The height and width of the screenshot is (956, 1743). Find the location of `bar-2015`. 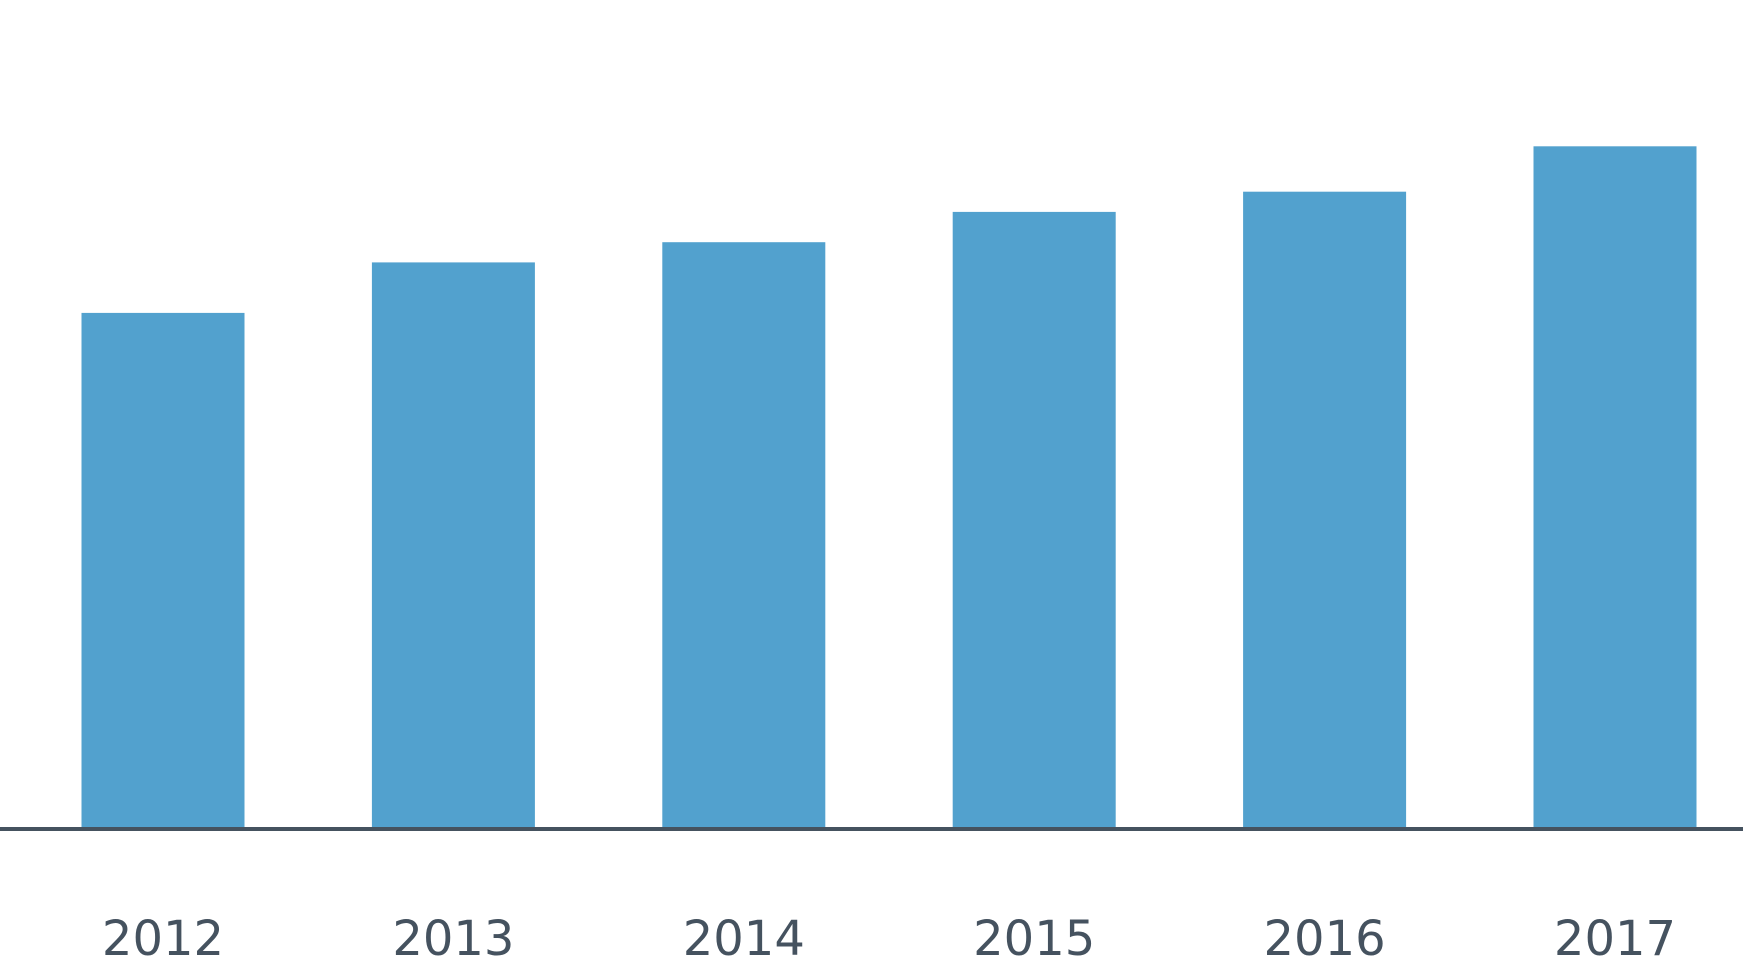

bar-2015 is located at coordinates (1034, 519).